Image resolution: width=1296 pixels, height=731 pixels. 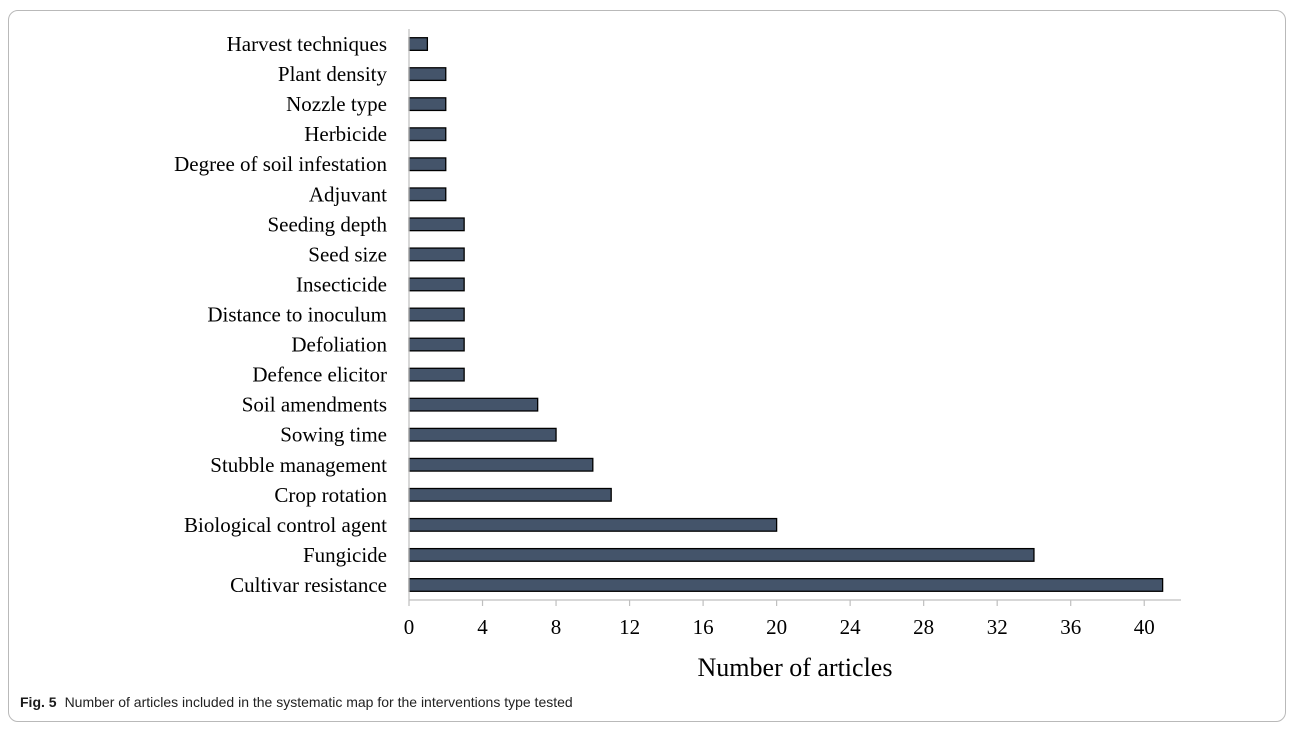 What do you see at coordinates (436, 224) in the screenshot?
I see `bar-seeding-depth` at bounding box center [436, 224].